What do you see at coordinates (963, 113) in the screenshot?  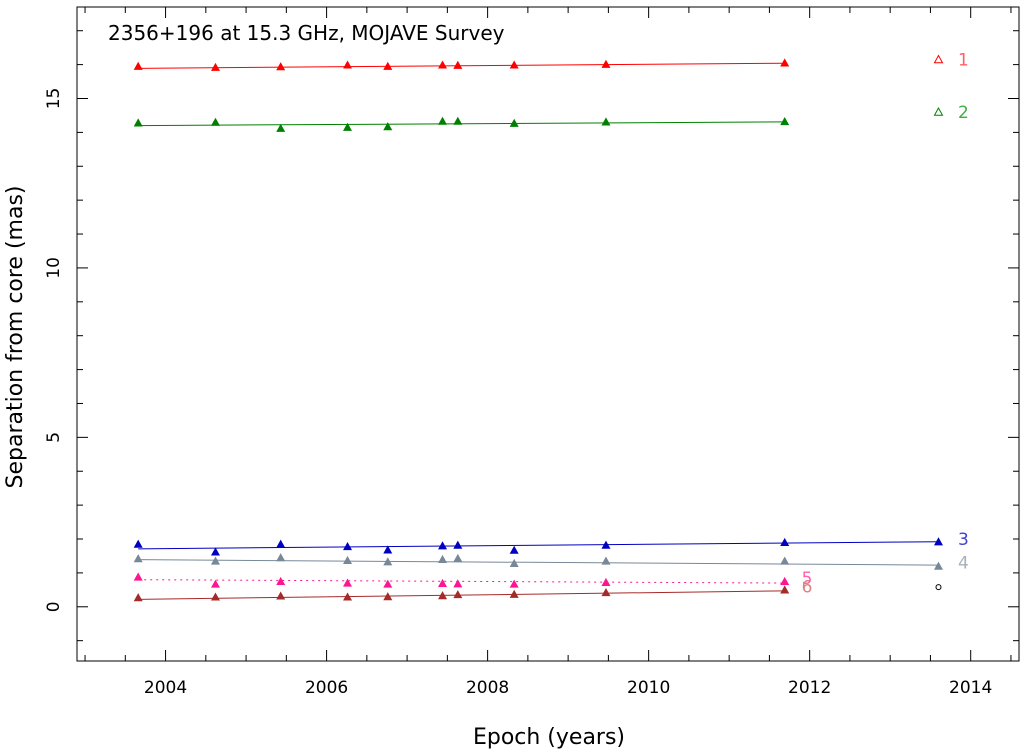 I see `series-label-2: 2` at bounding box center [963, 113].